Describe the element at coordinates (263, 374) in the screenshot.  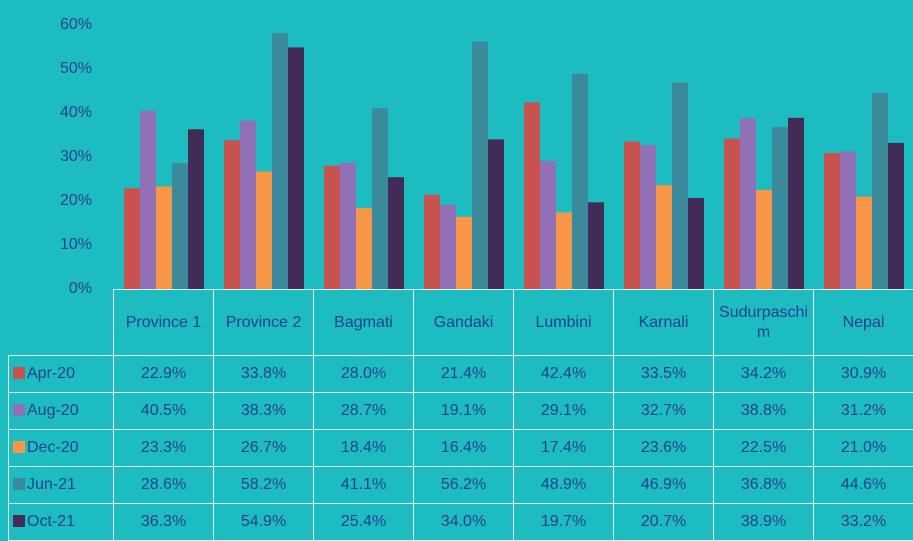
I see `value-cell: 33.8%` at that location.